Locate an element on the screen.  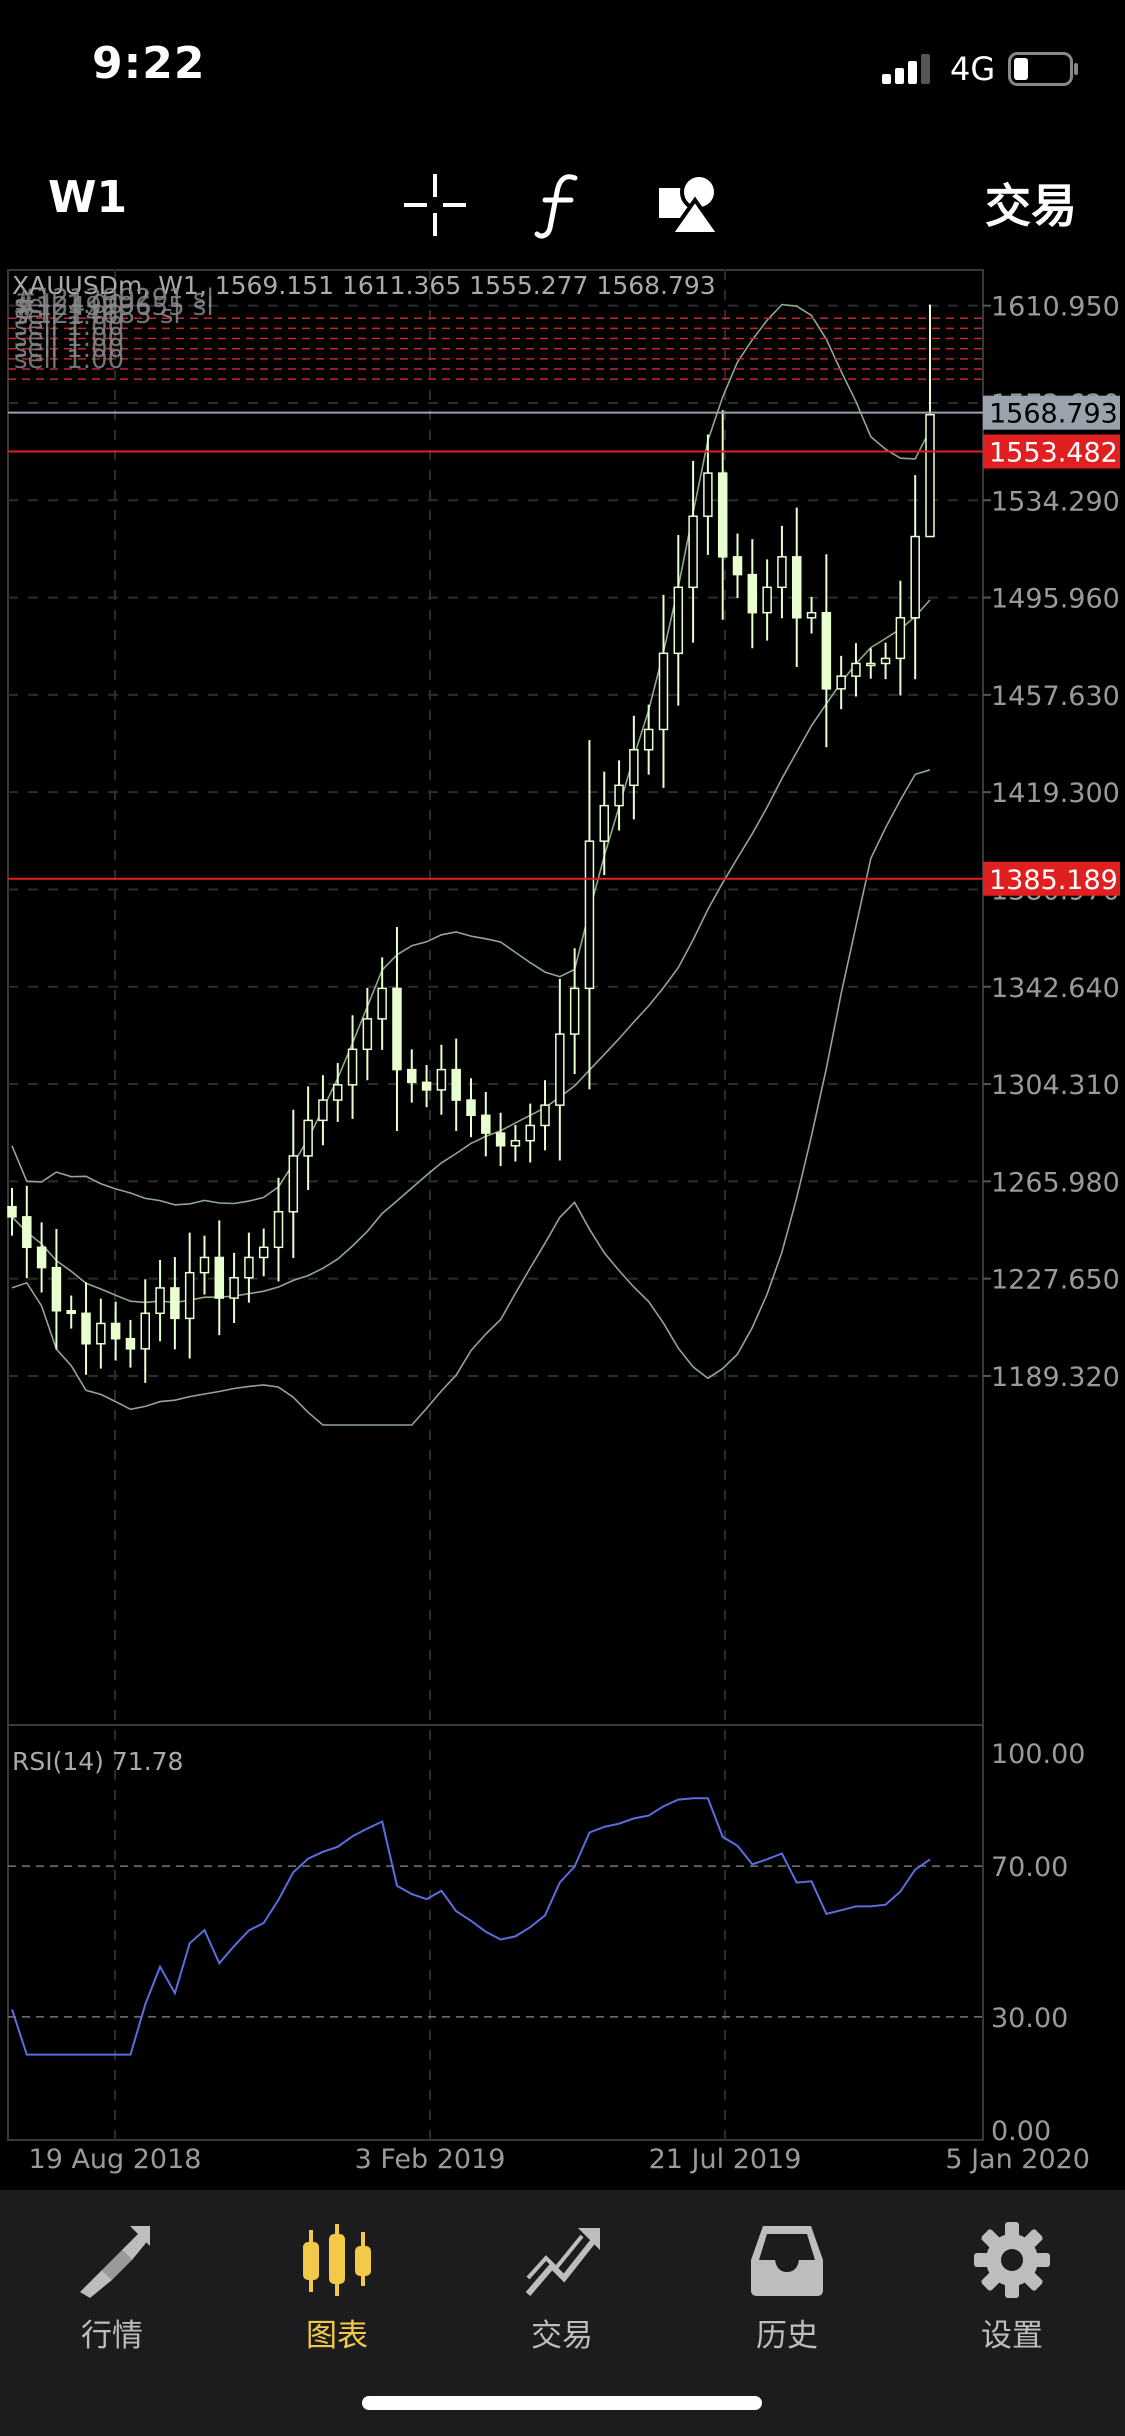
quotes-icon is located at coordinates (115, 2262).